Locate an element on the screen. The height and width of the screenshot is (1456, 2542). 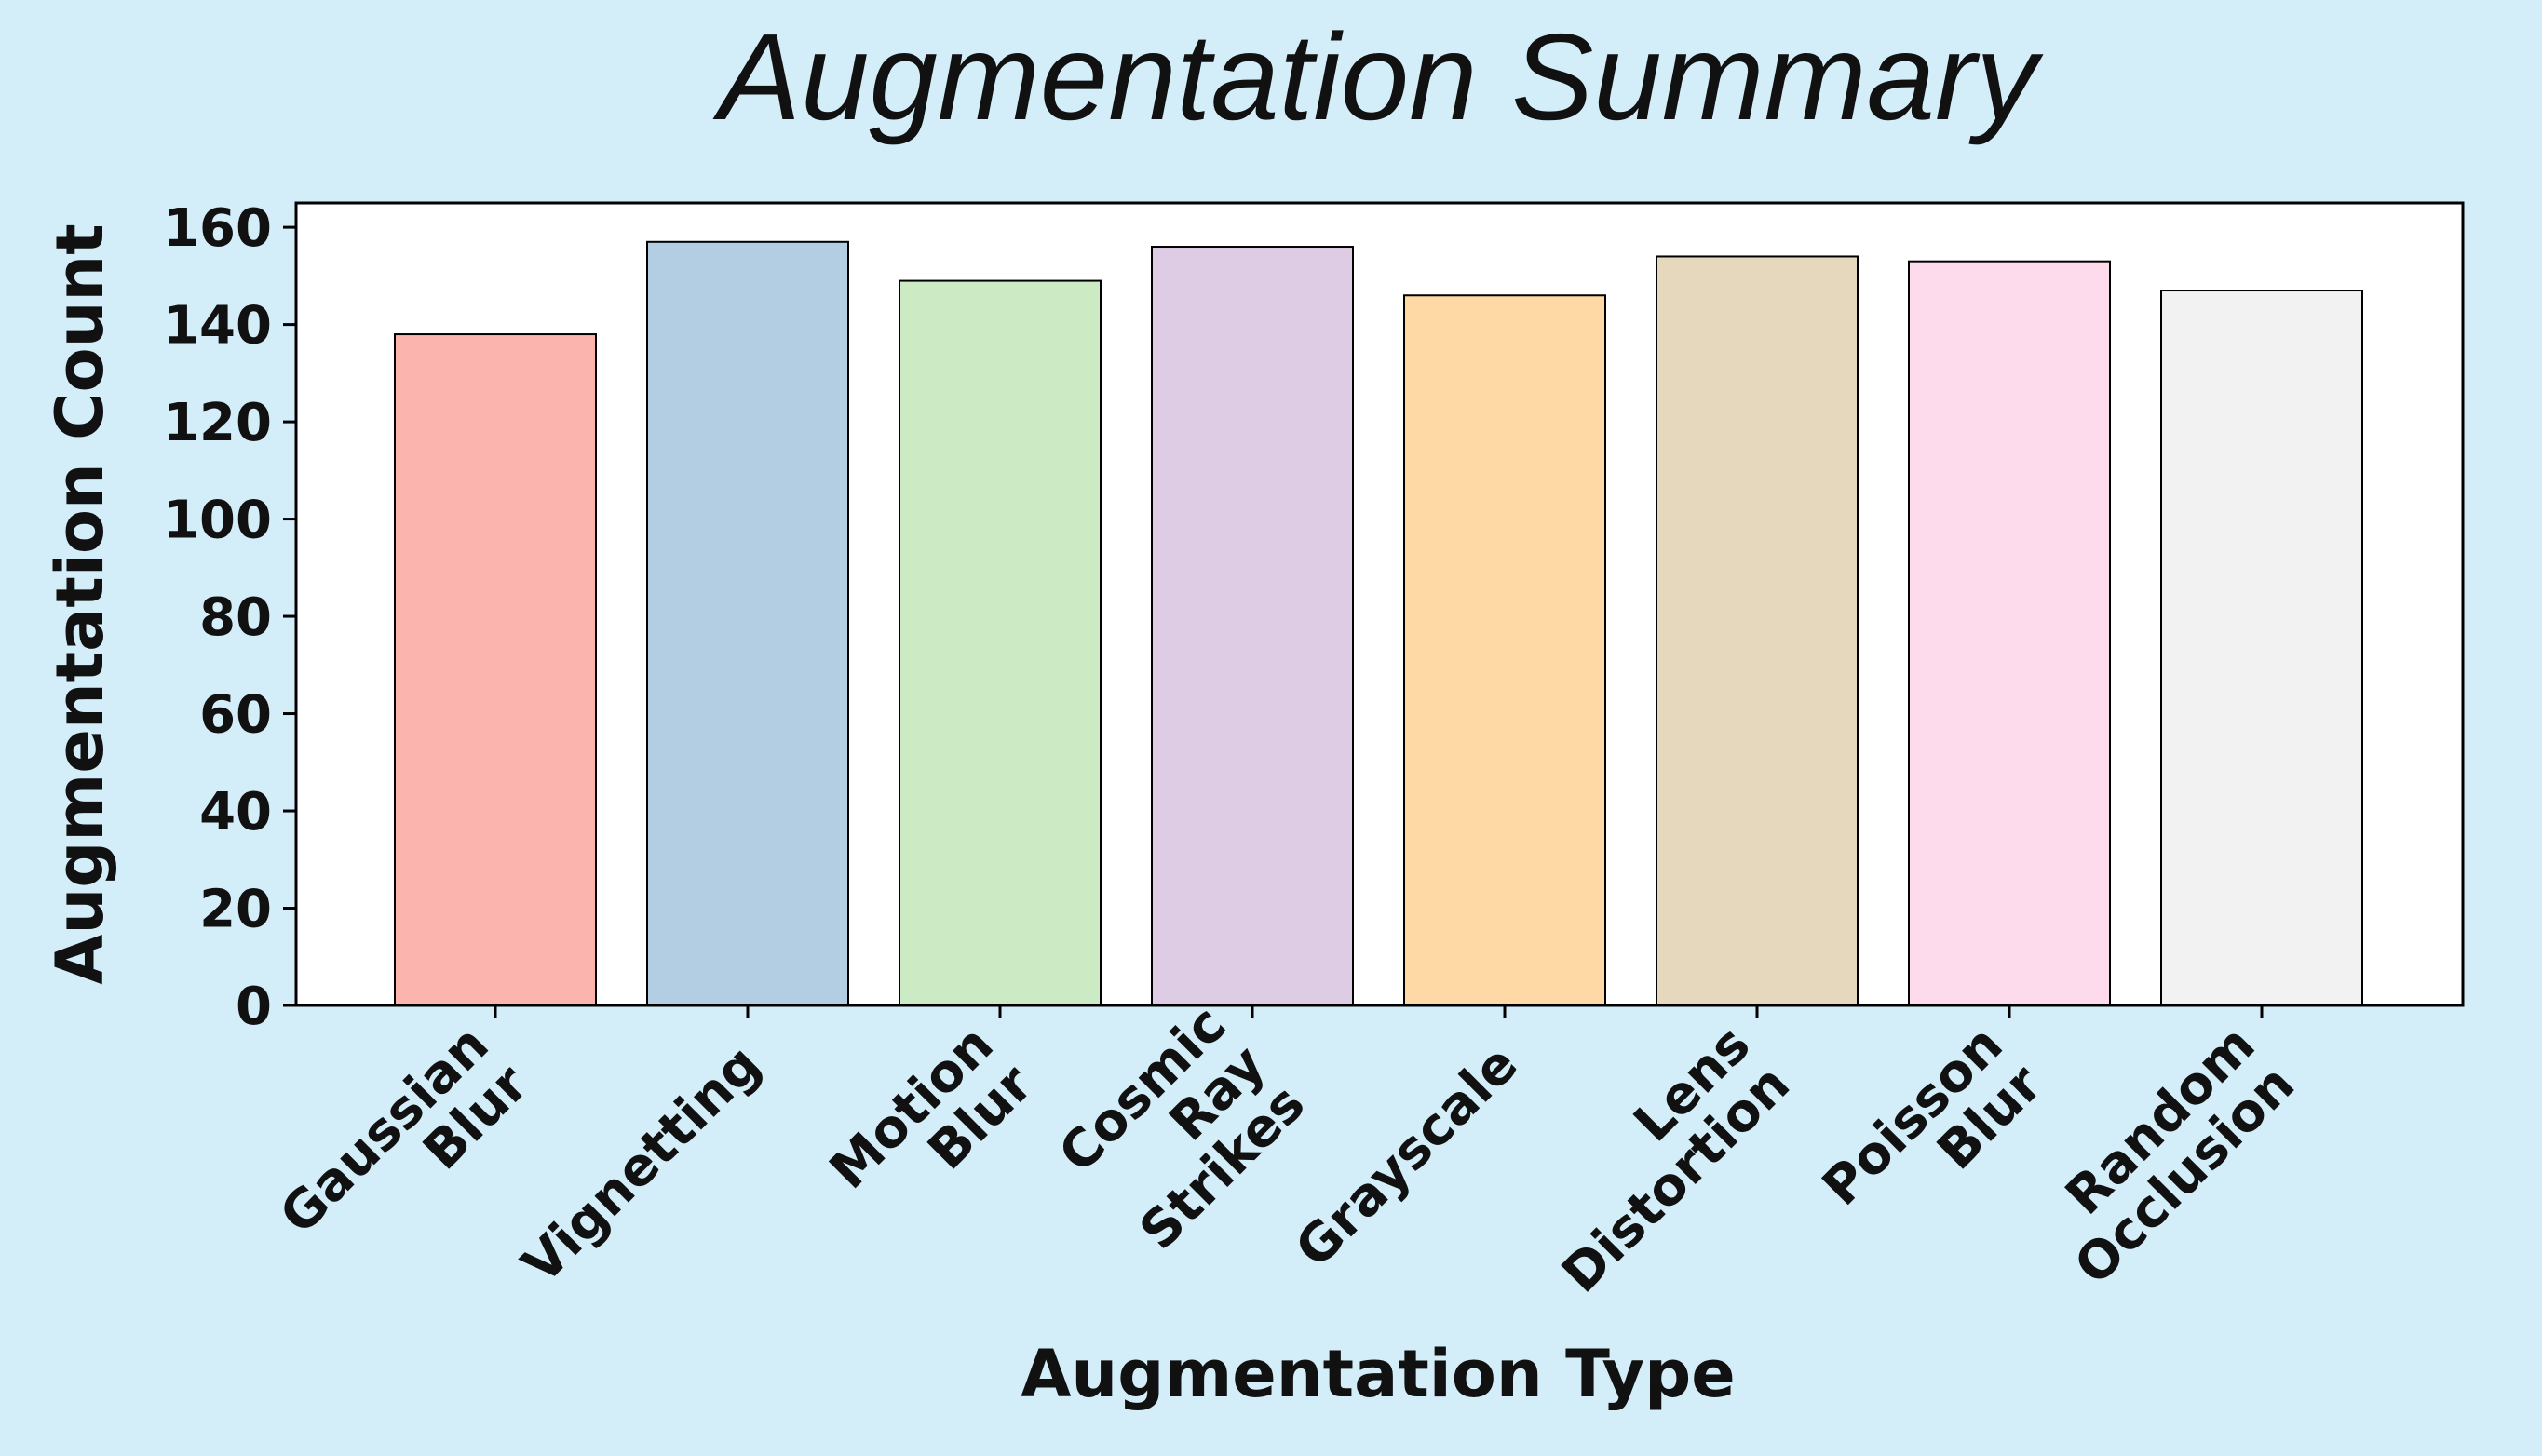
y-axis: 0 20 40 60 80 100 120 140 160 is located at coordinates (229, 617).